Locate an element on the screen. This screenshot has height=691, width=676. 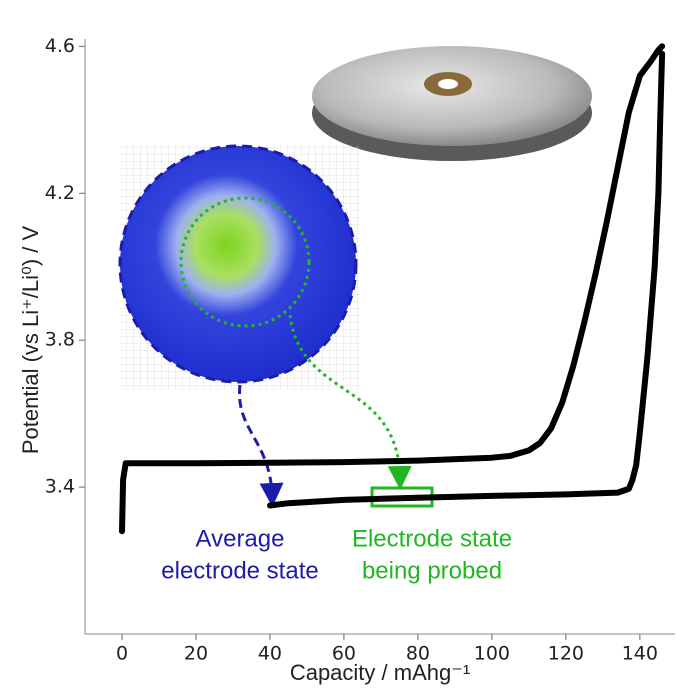
coin-cell-photo is located at coordinates (452, 103).